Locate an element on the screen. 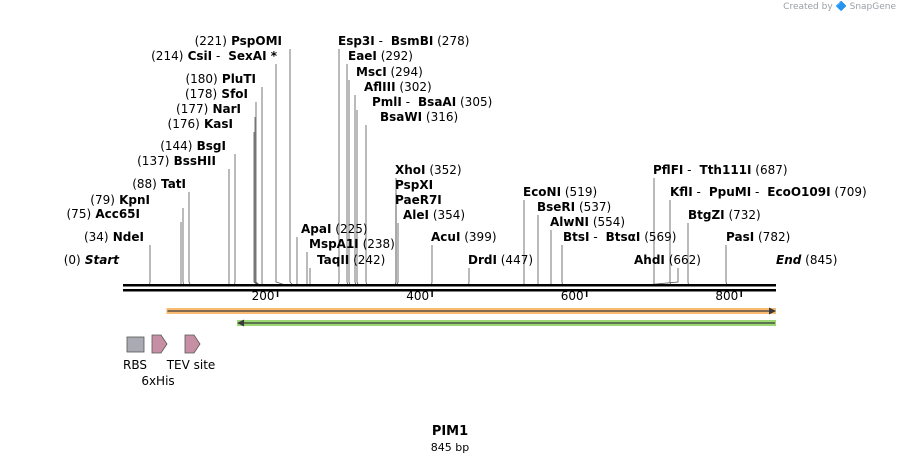  feature-tracks is located at coordinates (471, 317).